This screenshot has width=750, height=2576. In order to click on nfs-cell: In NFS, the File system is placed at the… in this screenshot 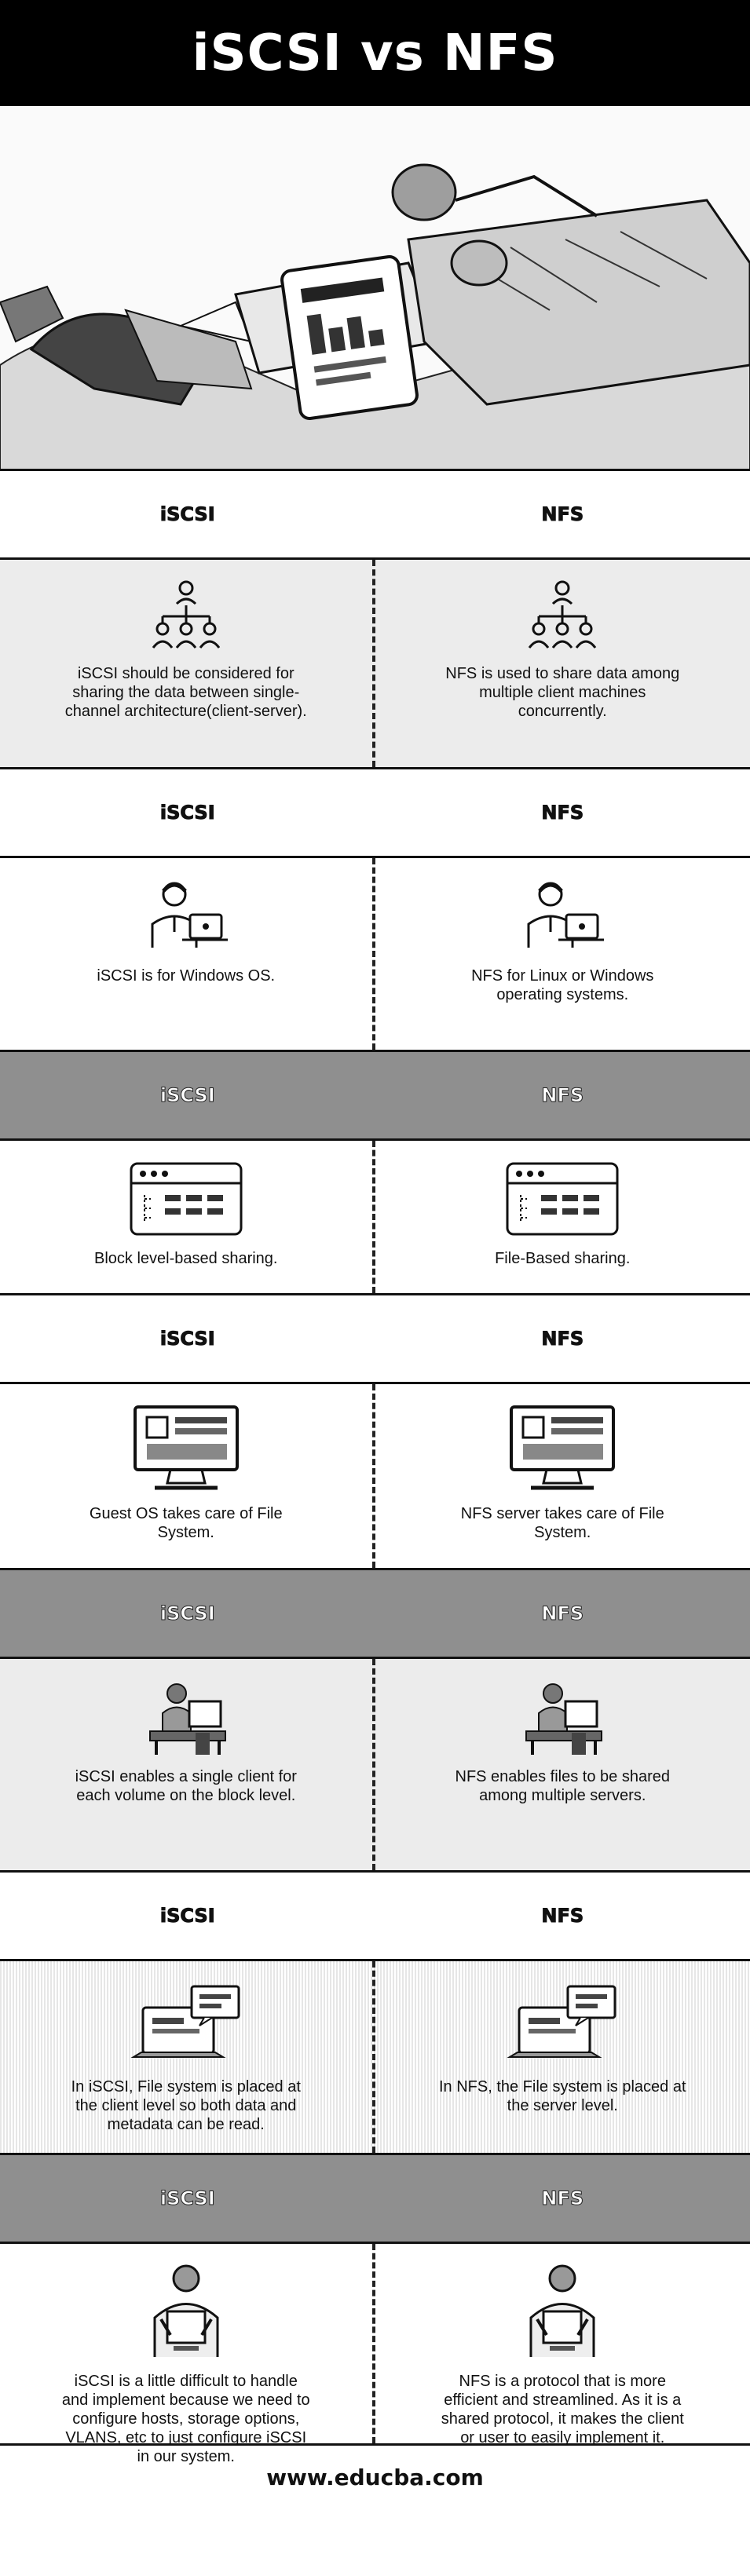, I will do `click(562, 2057)`.